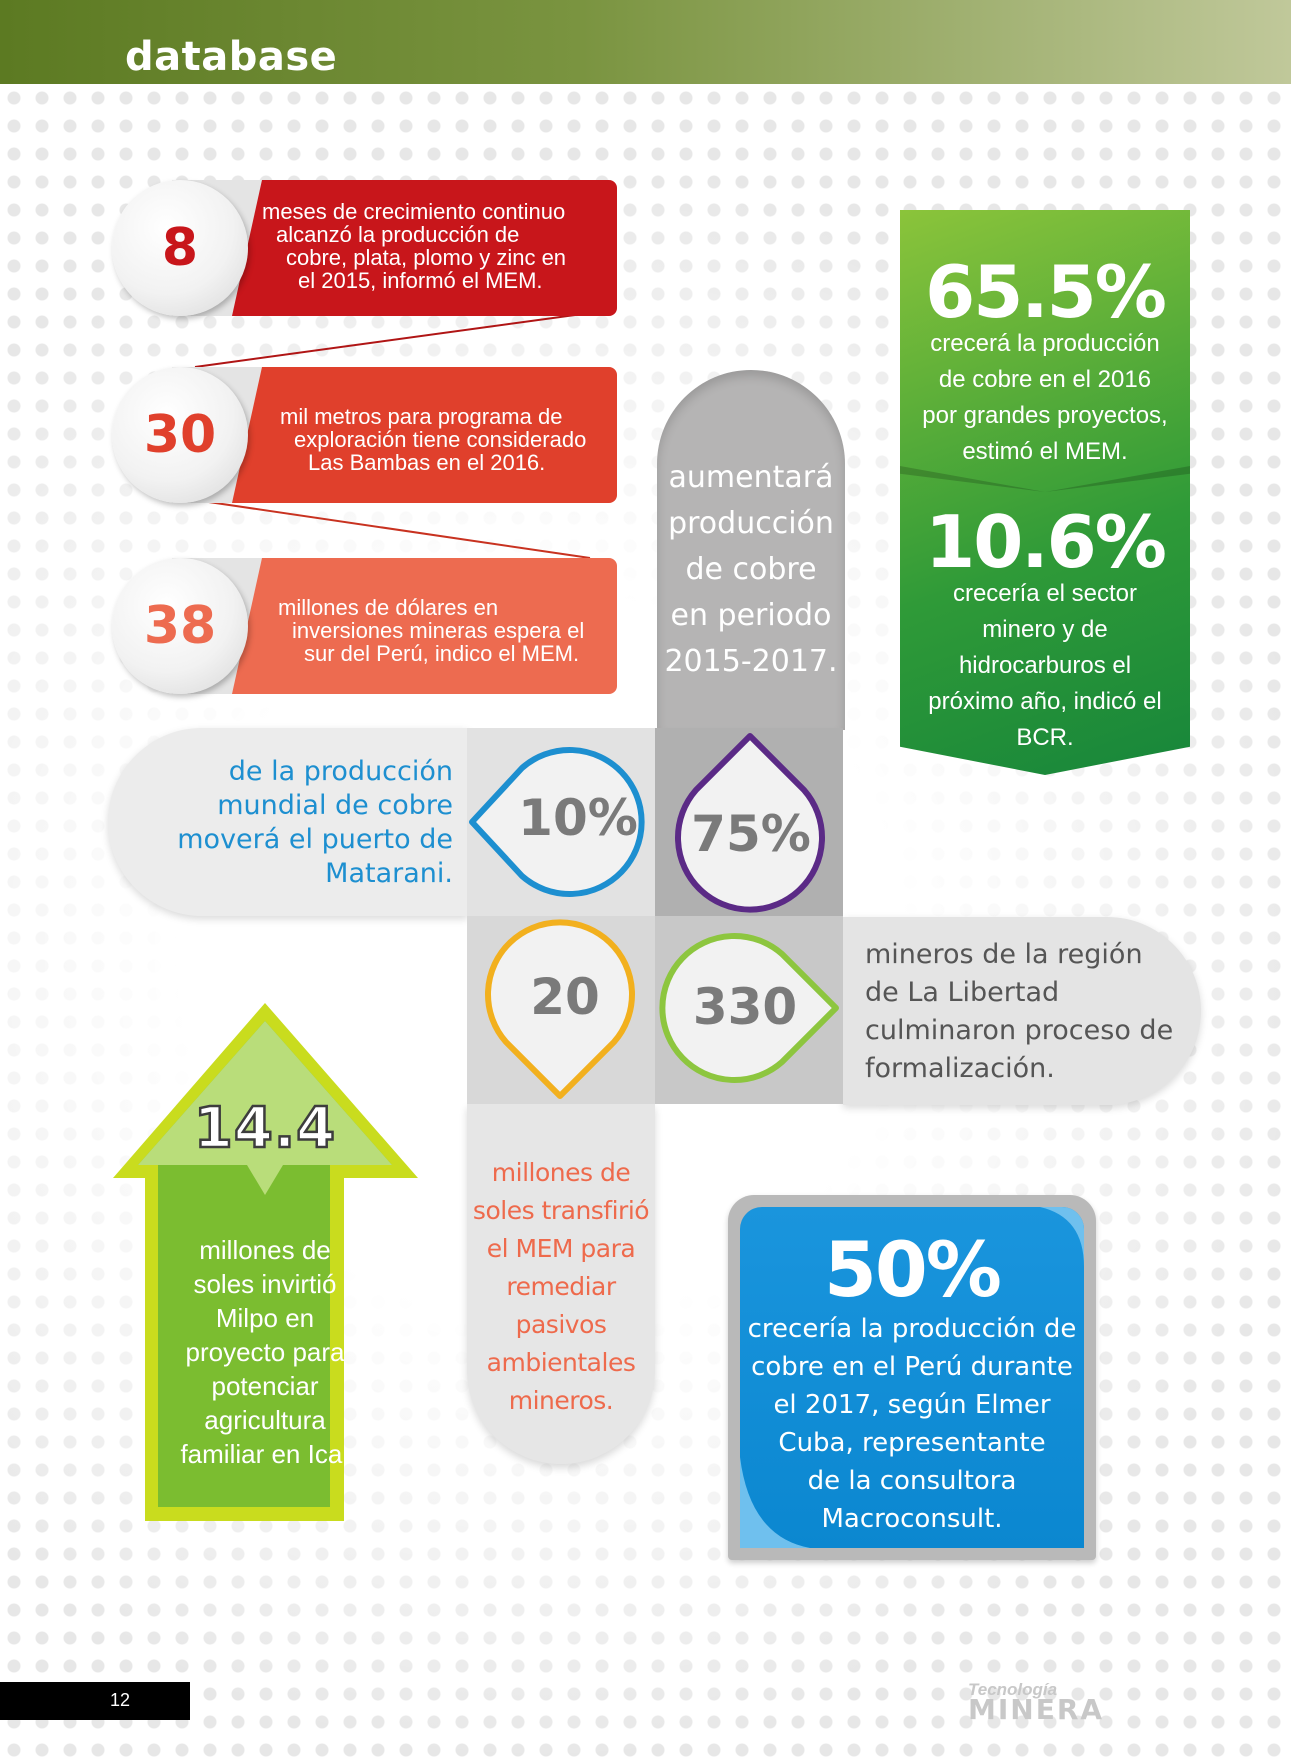  I want to click on brand-logo-bottom: MINERA, so click(1036, 1709).